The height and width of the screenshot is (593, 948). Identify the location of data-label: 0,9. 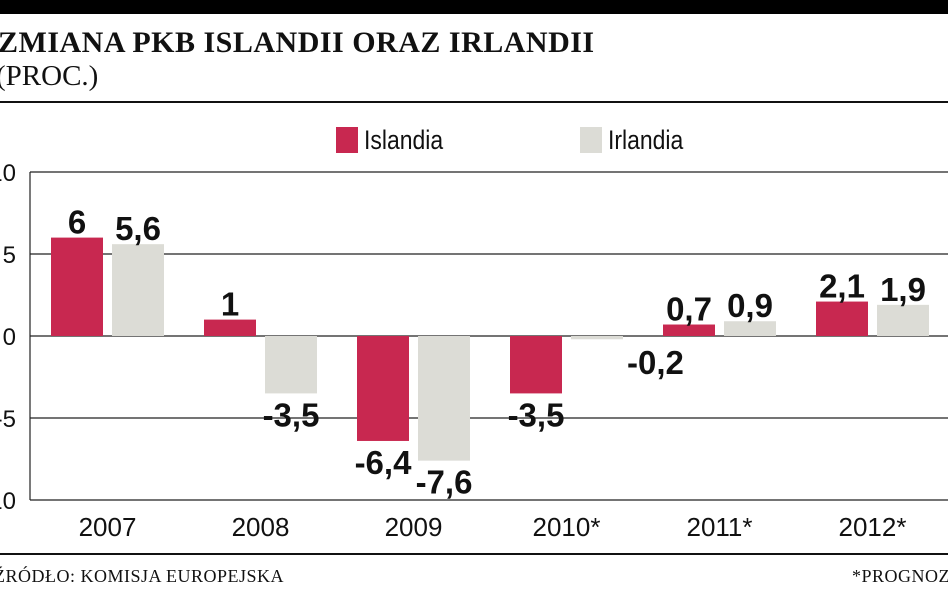
(750, 305).